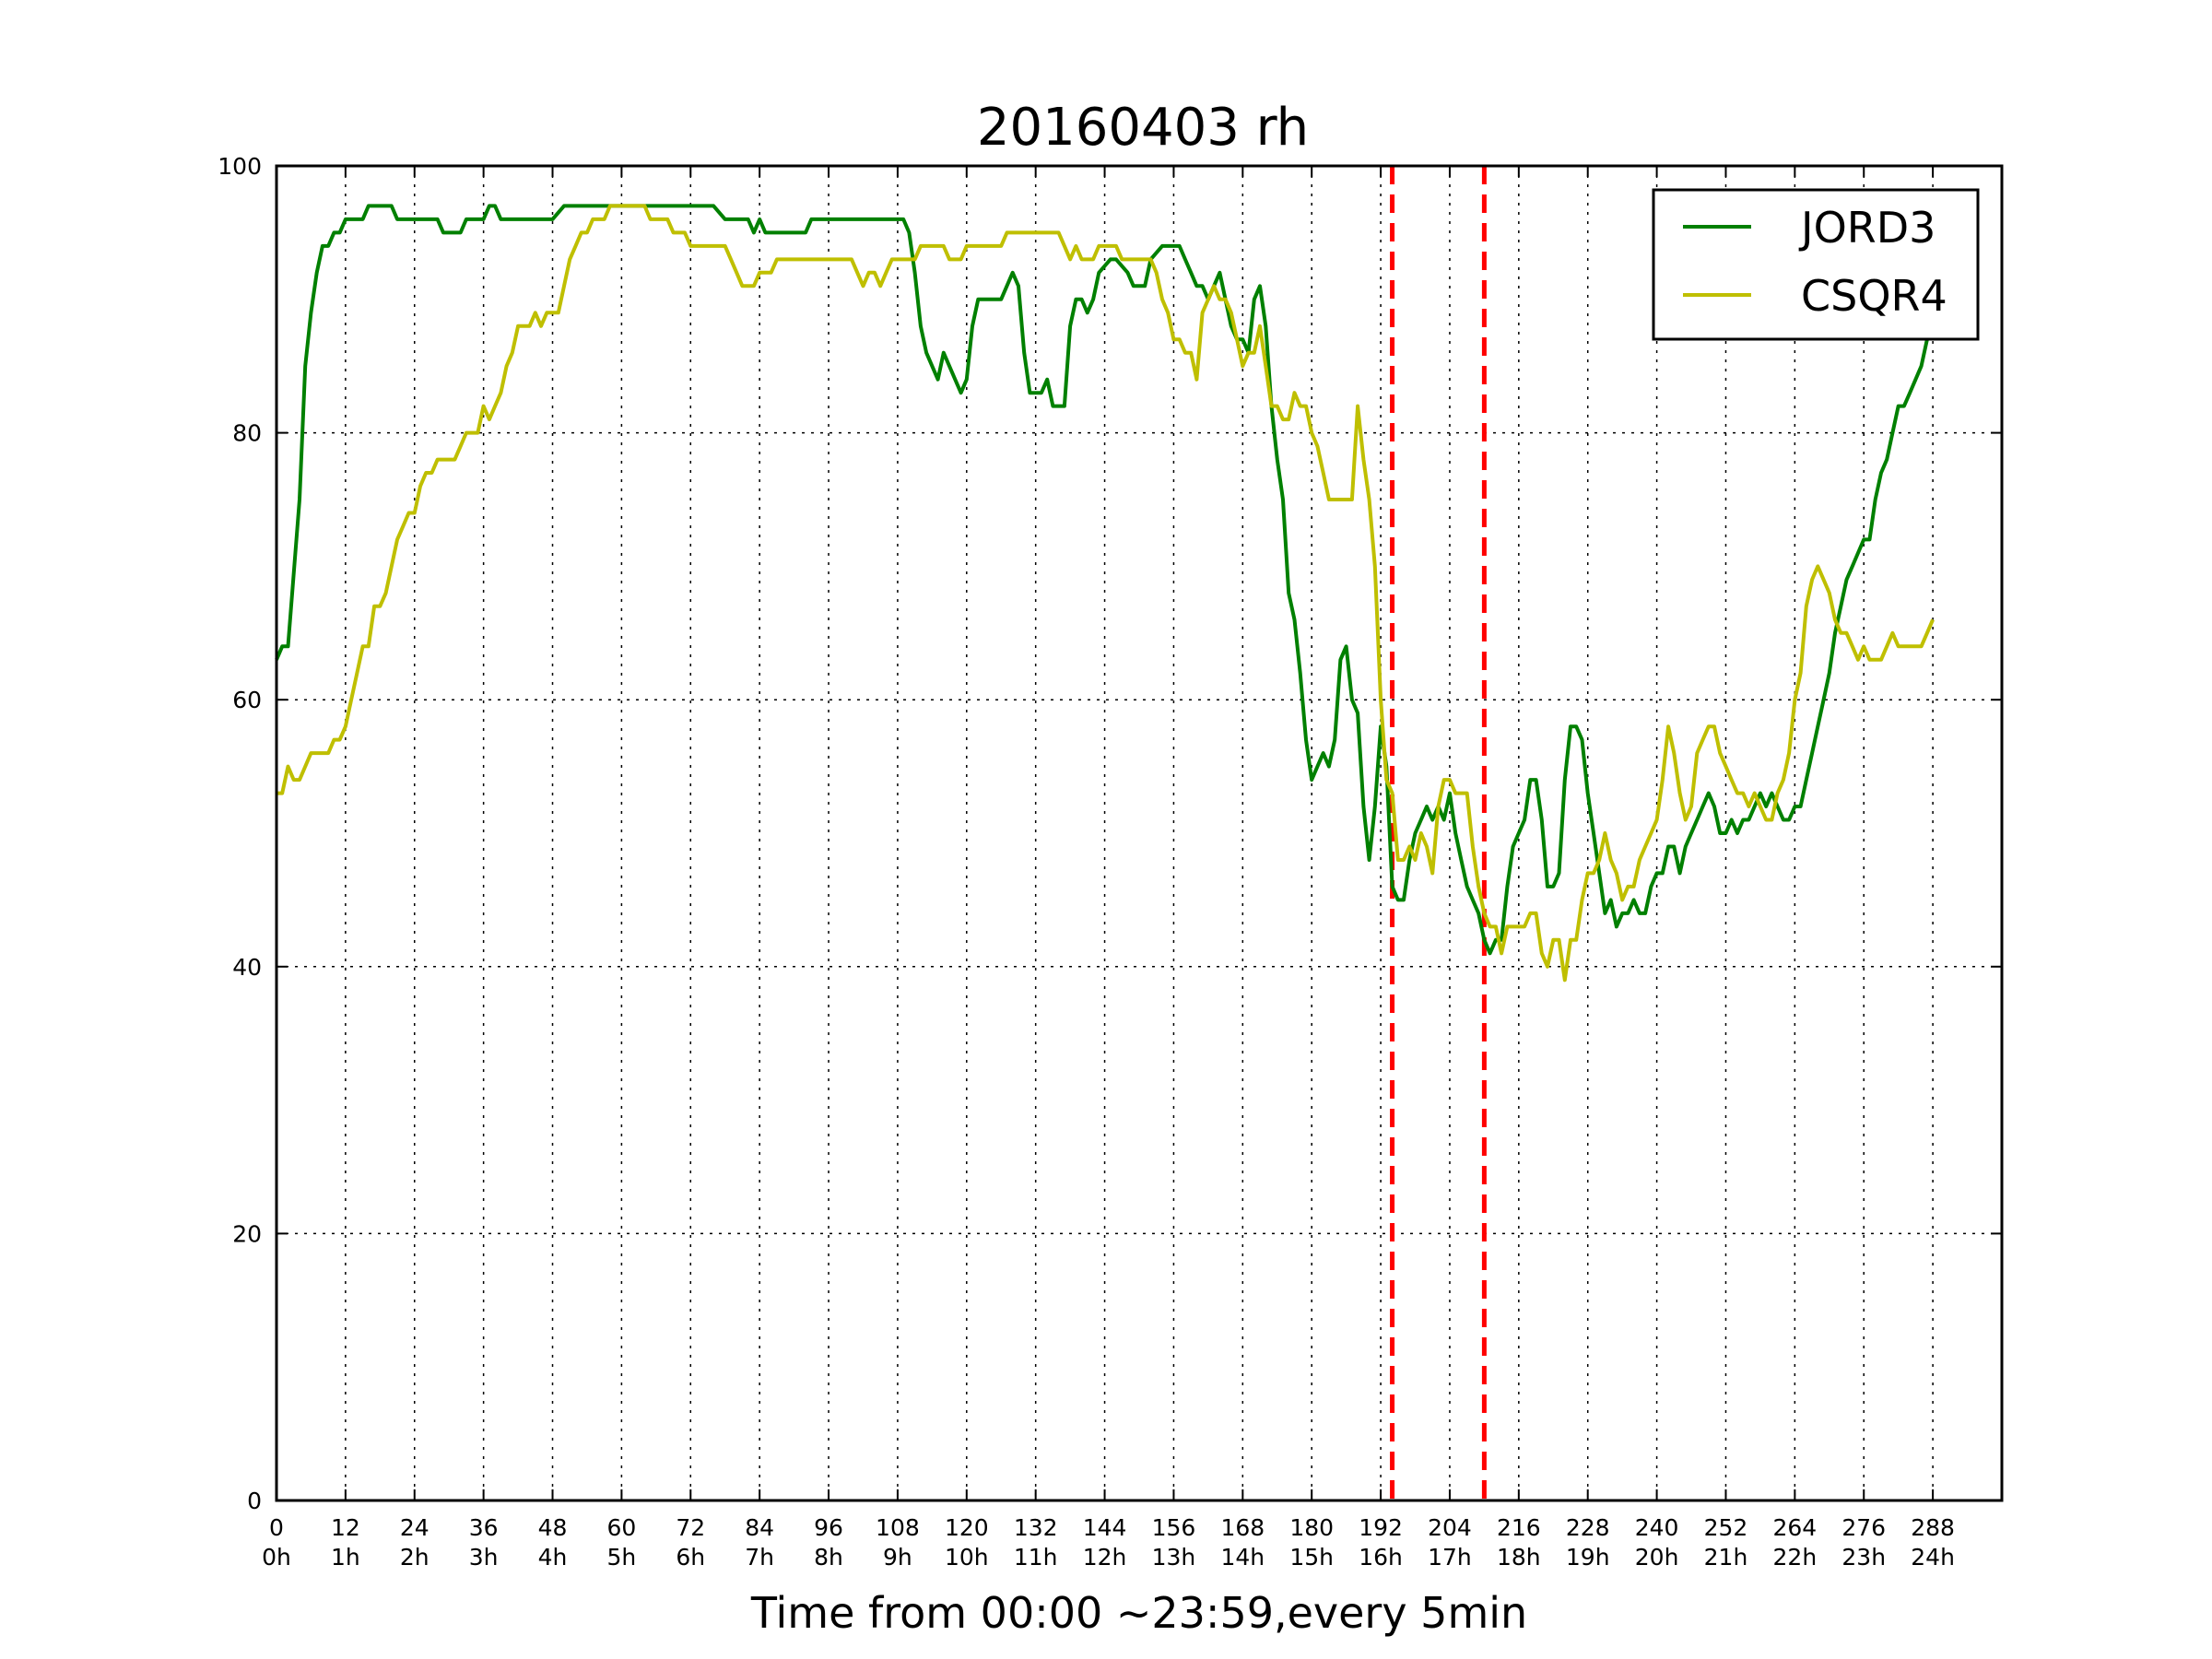  I want to click on y-tick-label: 20, so click(247, 1233).